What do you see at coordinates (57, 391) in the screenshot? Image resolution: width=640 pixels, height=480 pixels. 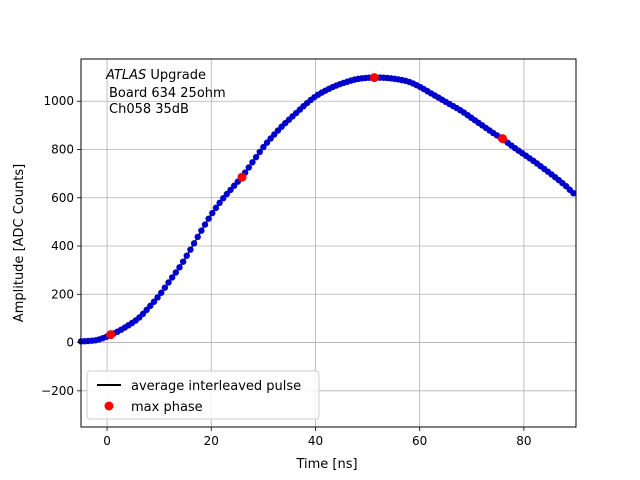 I see `y-tick-label: −200` at bounding box center [57, 391].